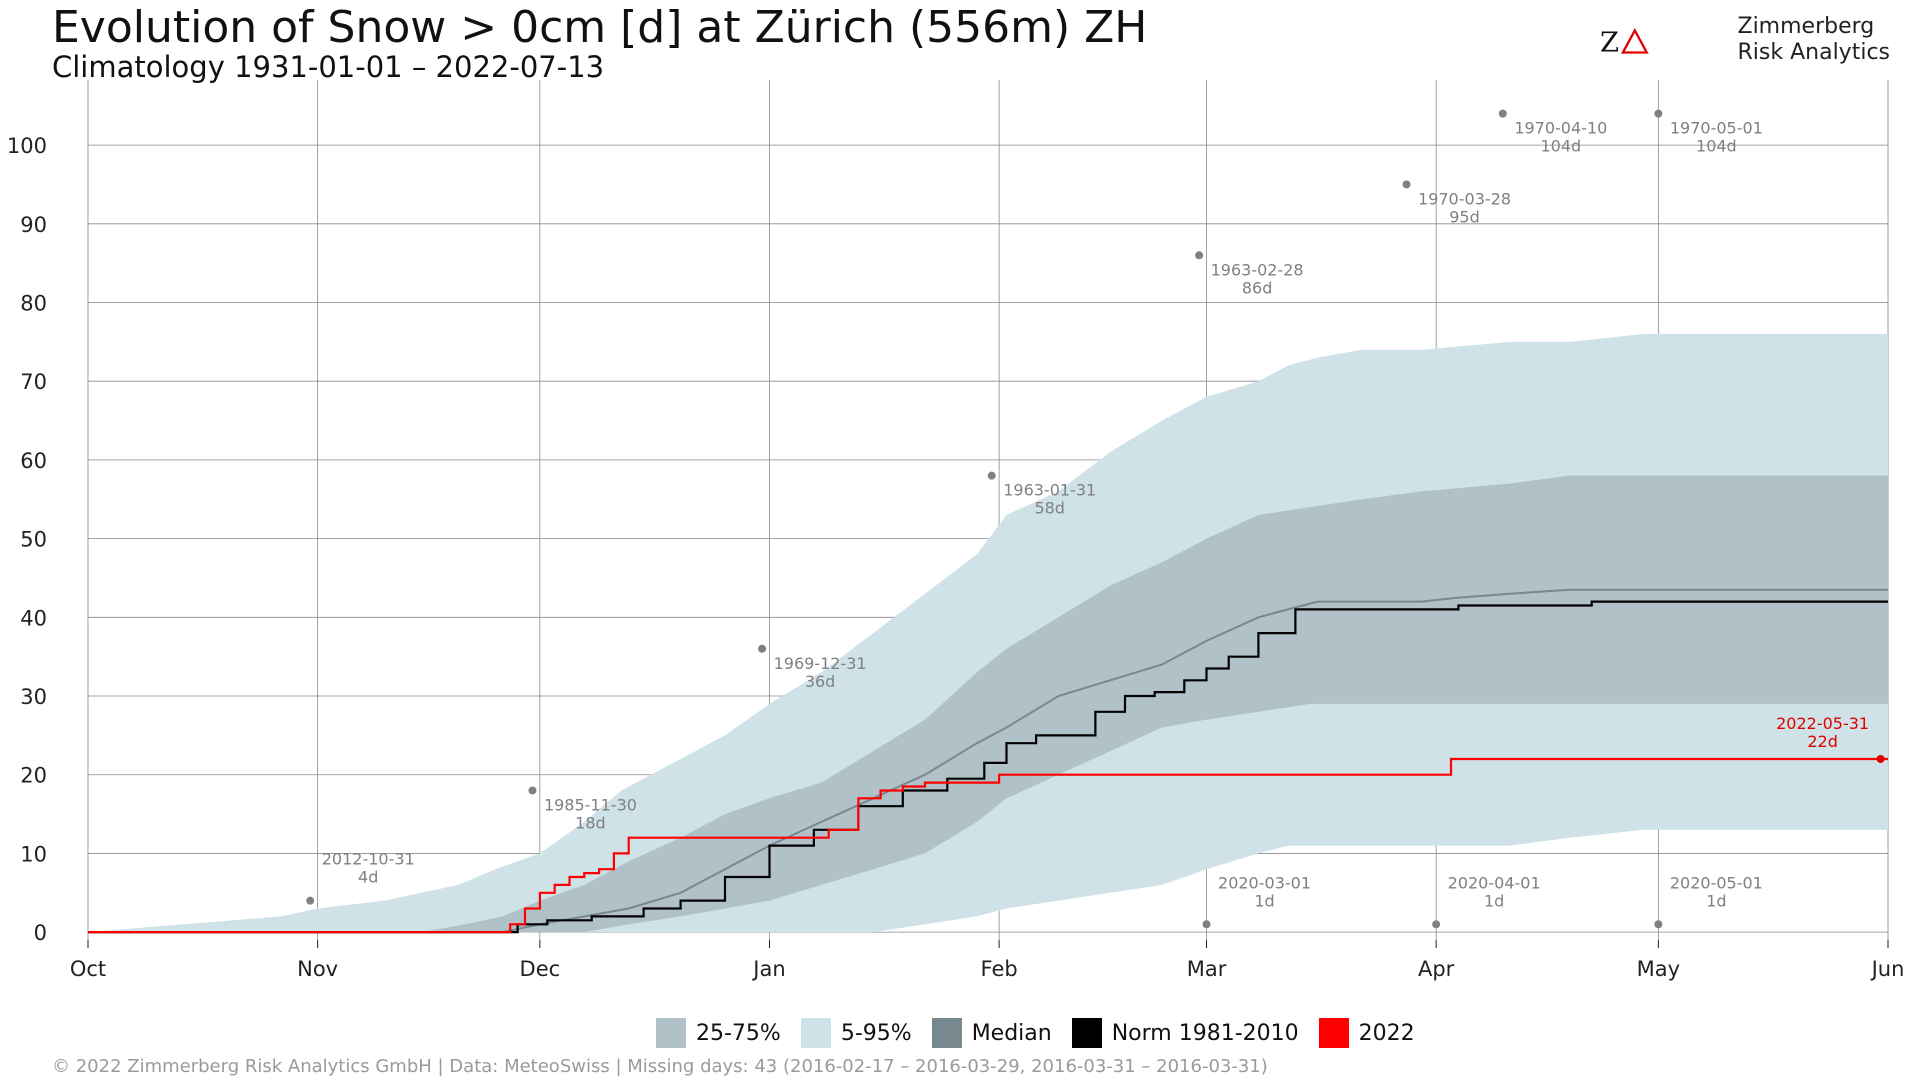  Describe the element at coordinates (991, 1033) in the screenshot. I see `legend-item-median: Median` at that location.